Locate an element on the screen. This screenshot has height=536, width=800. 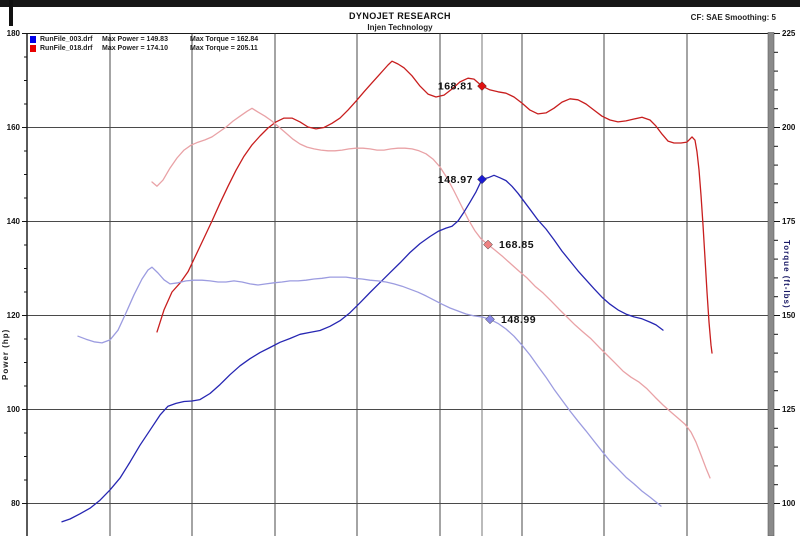
marker-diamond-168.81 is located at coordinates (482, 86).